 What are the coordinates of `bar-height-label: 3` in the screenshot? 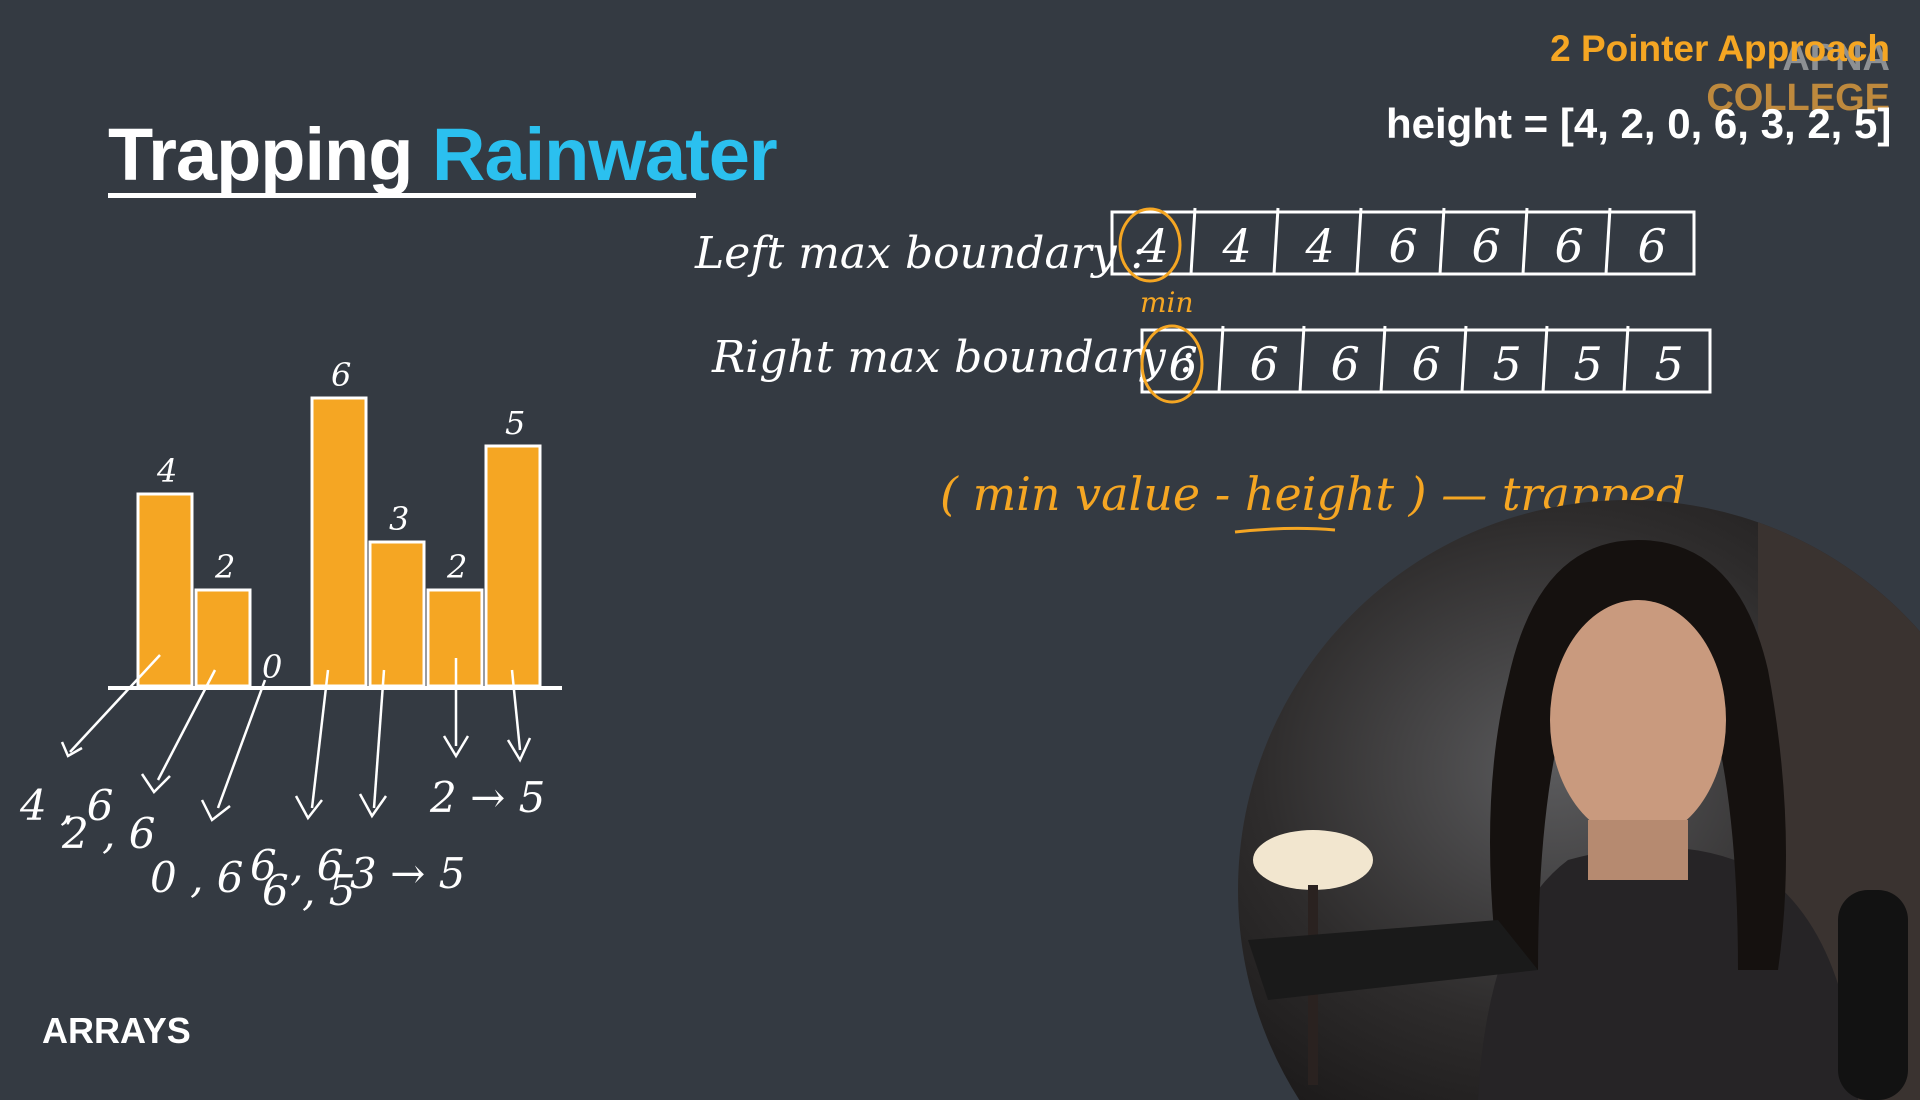 It's located at (399, 519).